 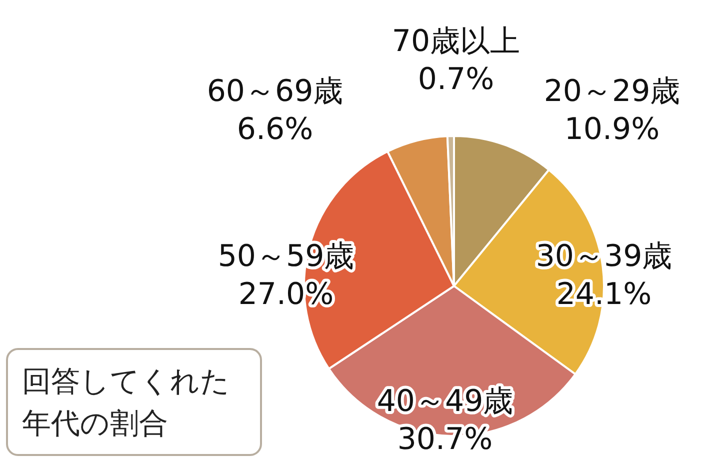 I want to click on data-label: 10.9%, so click(x=612, y=129).